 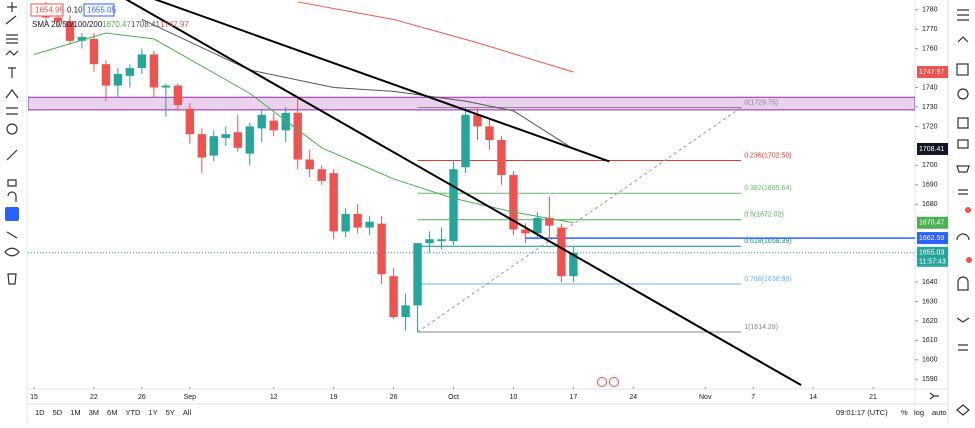 I want to click on streams, so click(x=963, y=192).